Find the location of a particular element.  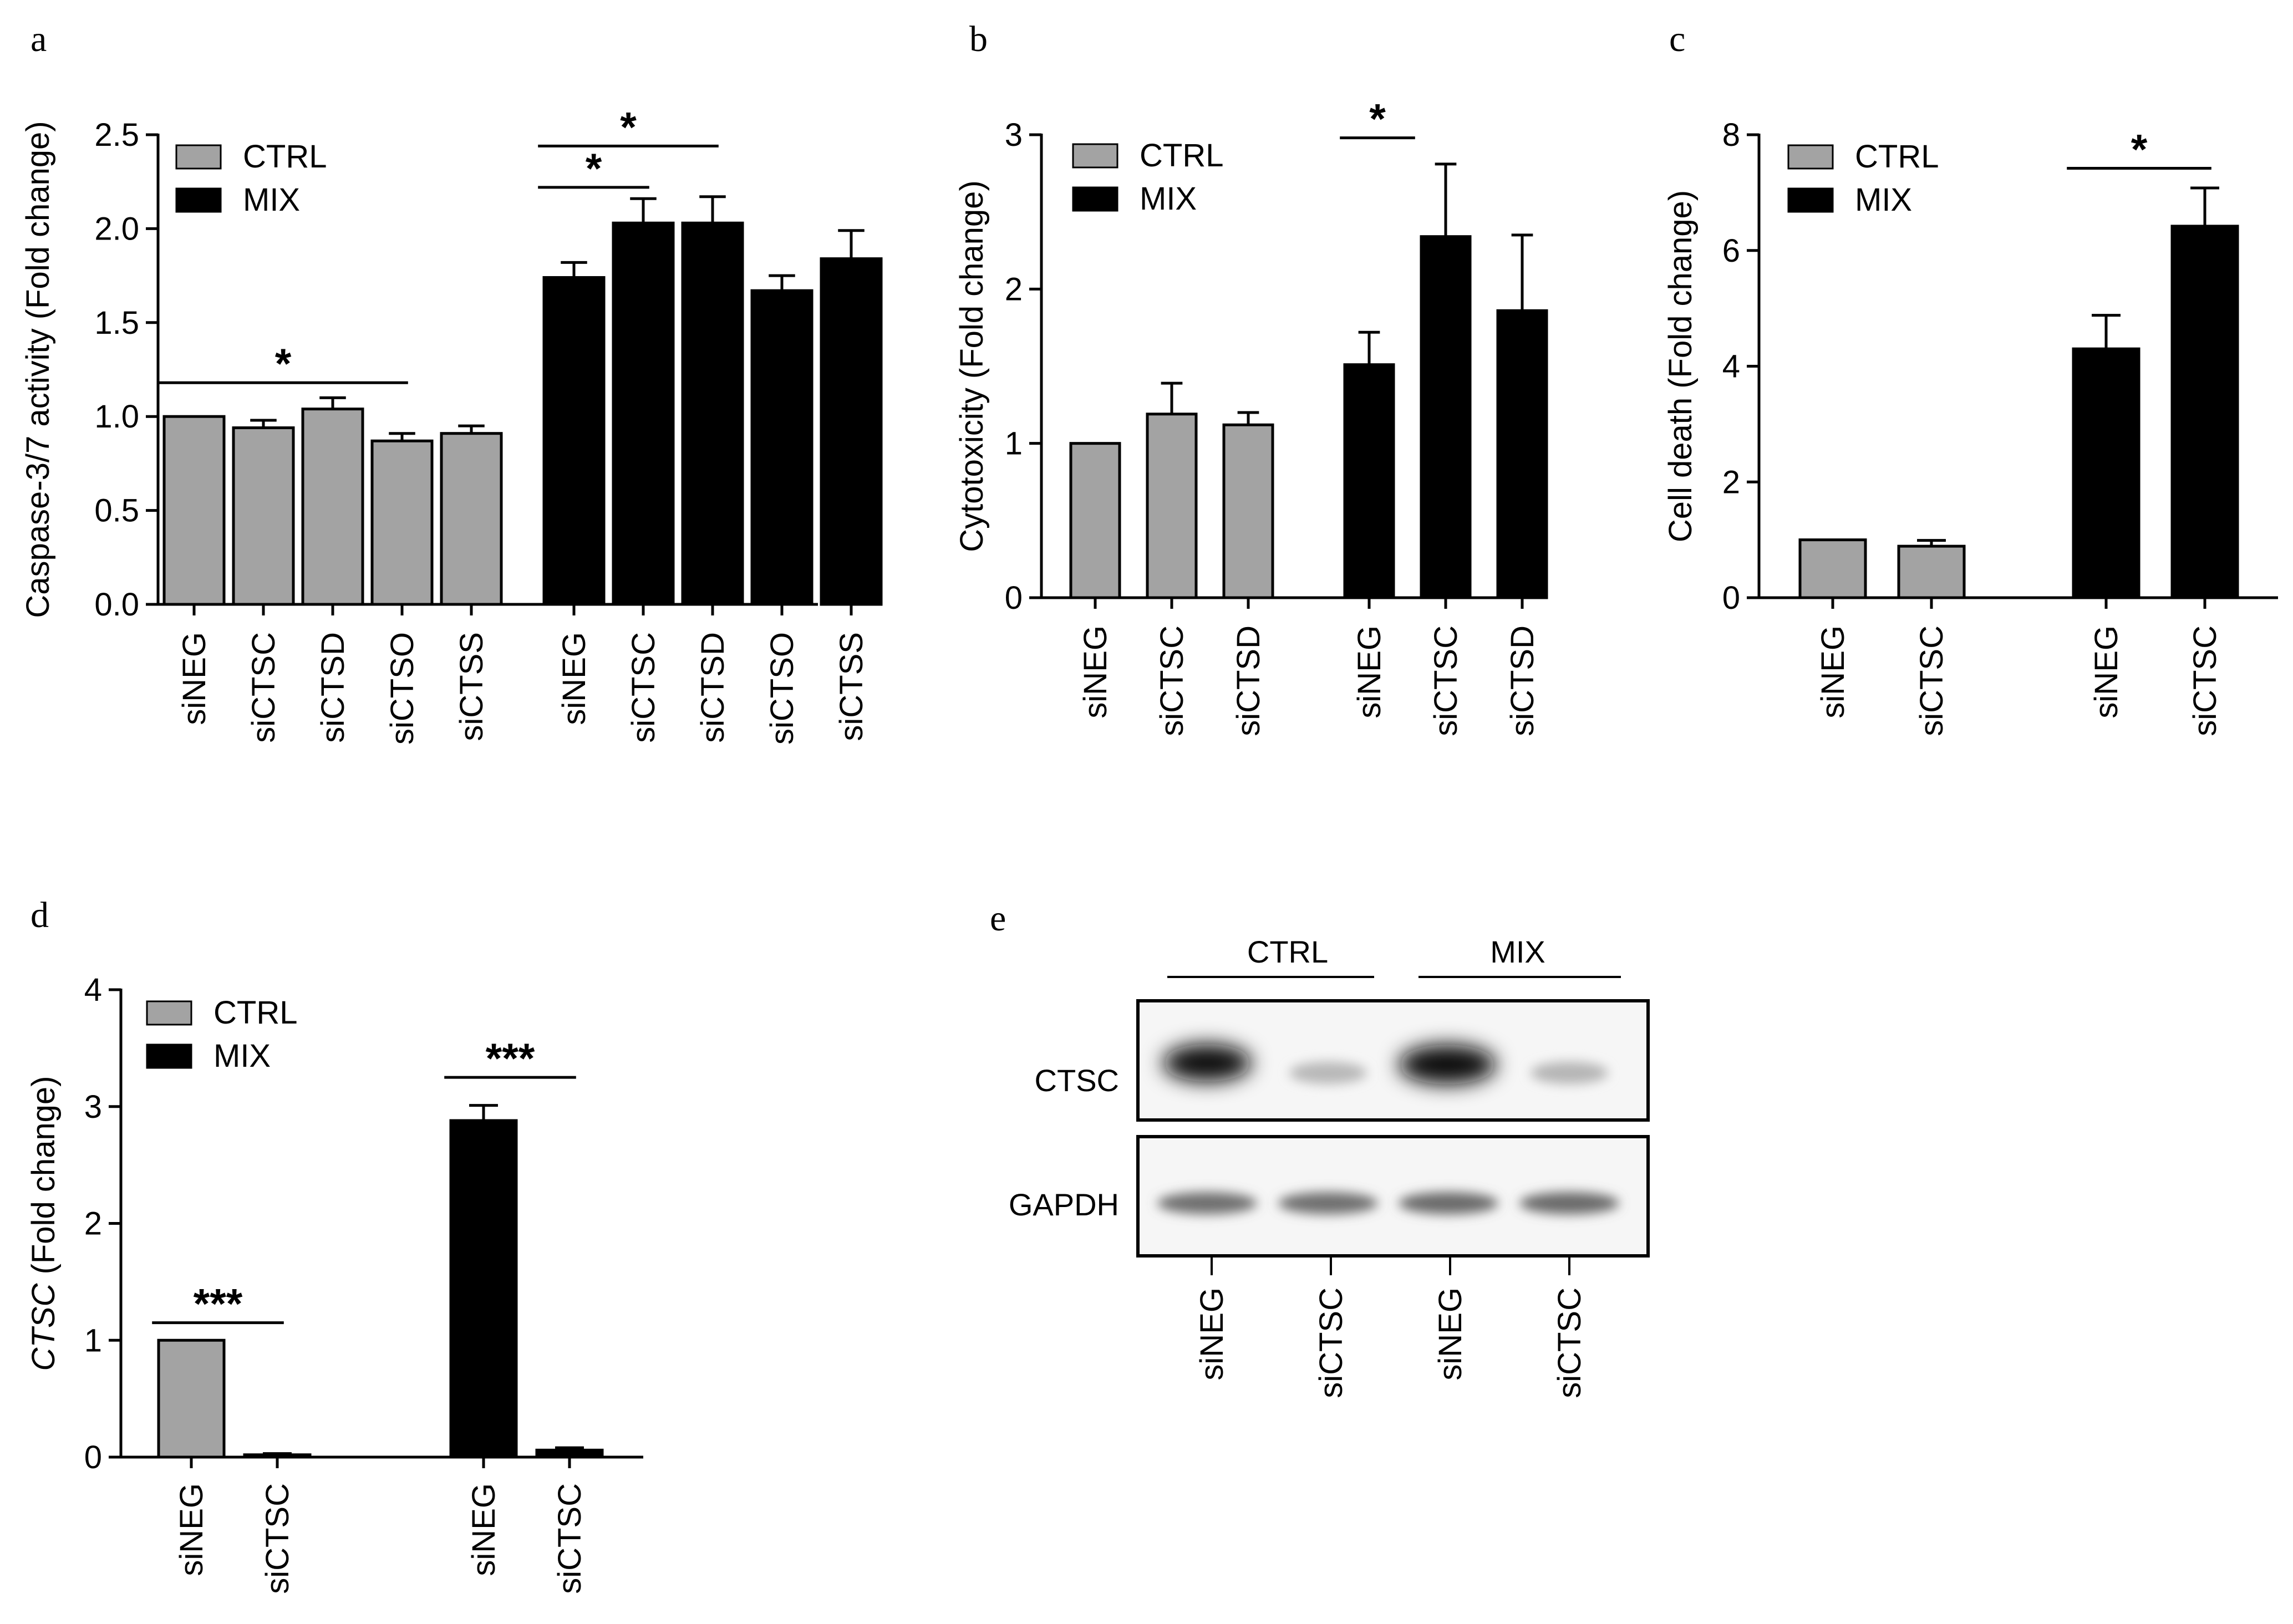

y-axis-label: Caspase-3/7 activity (Fold change) is located at coordinates (38, 370).